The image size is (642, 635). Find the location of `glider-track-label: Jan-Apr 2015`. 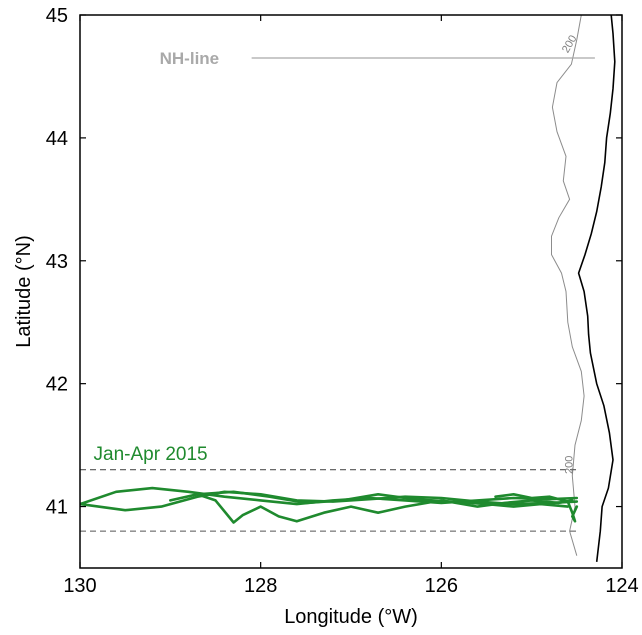

glider-track-label: Jan-Apr 2015 is located at coordinates (151, 454).